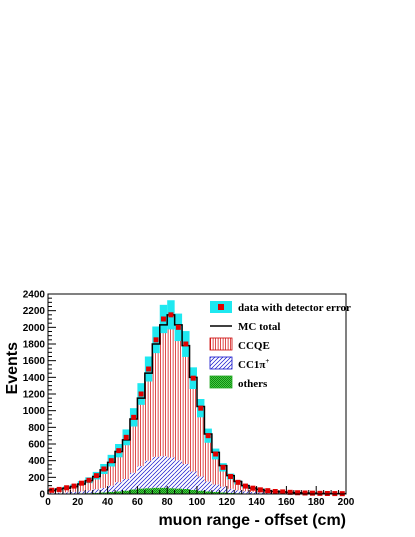  Describe the element at coordinates (252, 520) in the screenshot. I see `x-axis-title: muon range - offset (cm)` at that location.